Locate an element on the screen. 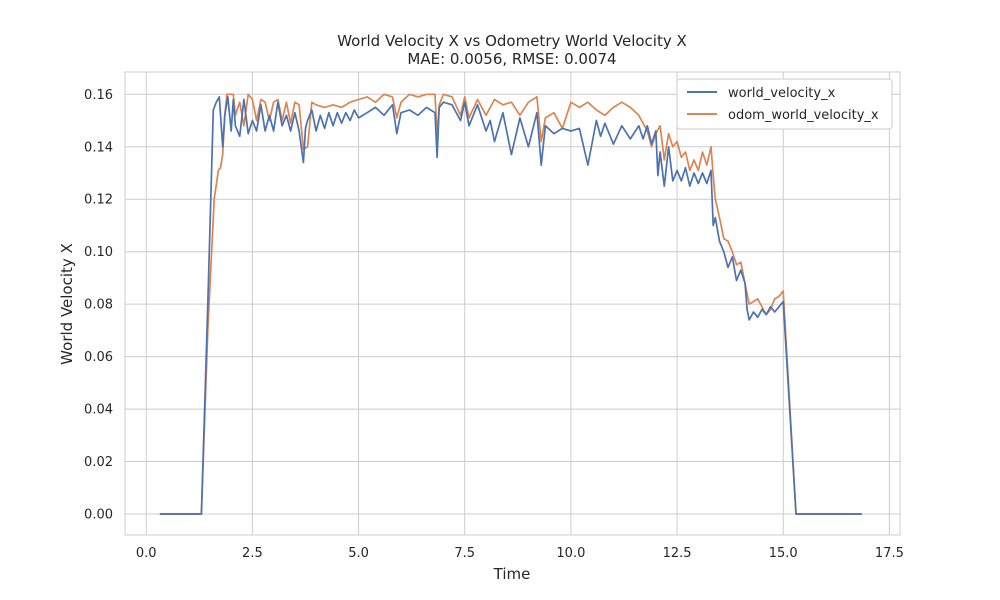  legend: world_velocity_x odom_world_velocity_x is located at coordinates (784, 104).